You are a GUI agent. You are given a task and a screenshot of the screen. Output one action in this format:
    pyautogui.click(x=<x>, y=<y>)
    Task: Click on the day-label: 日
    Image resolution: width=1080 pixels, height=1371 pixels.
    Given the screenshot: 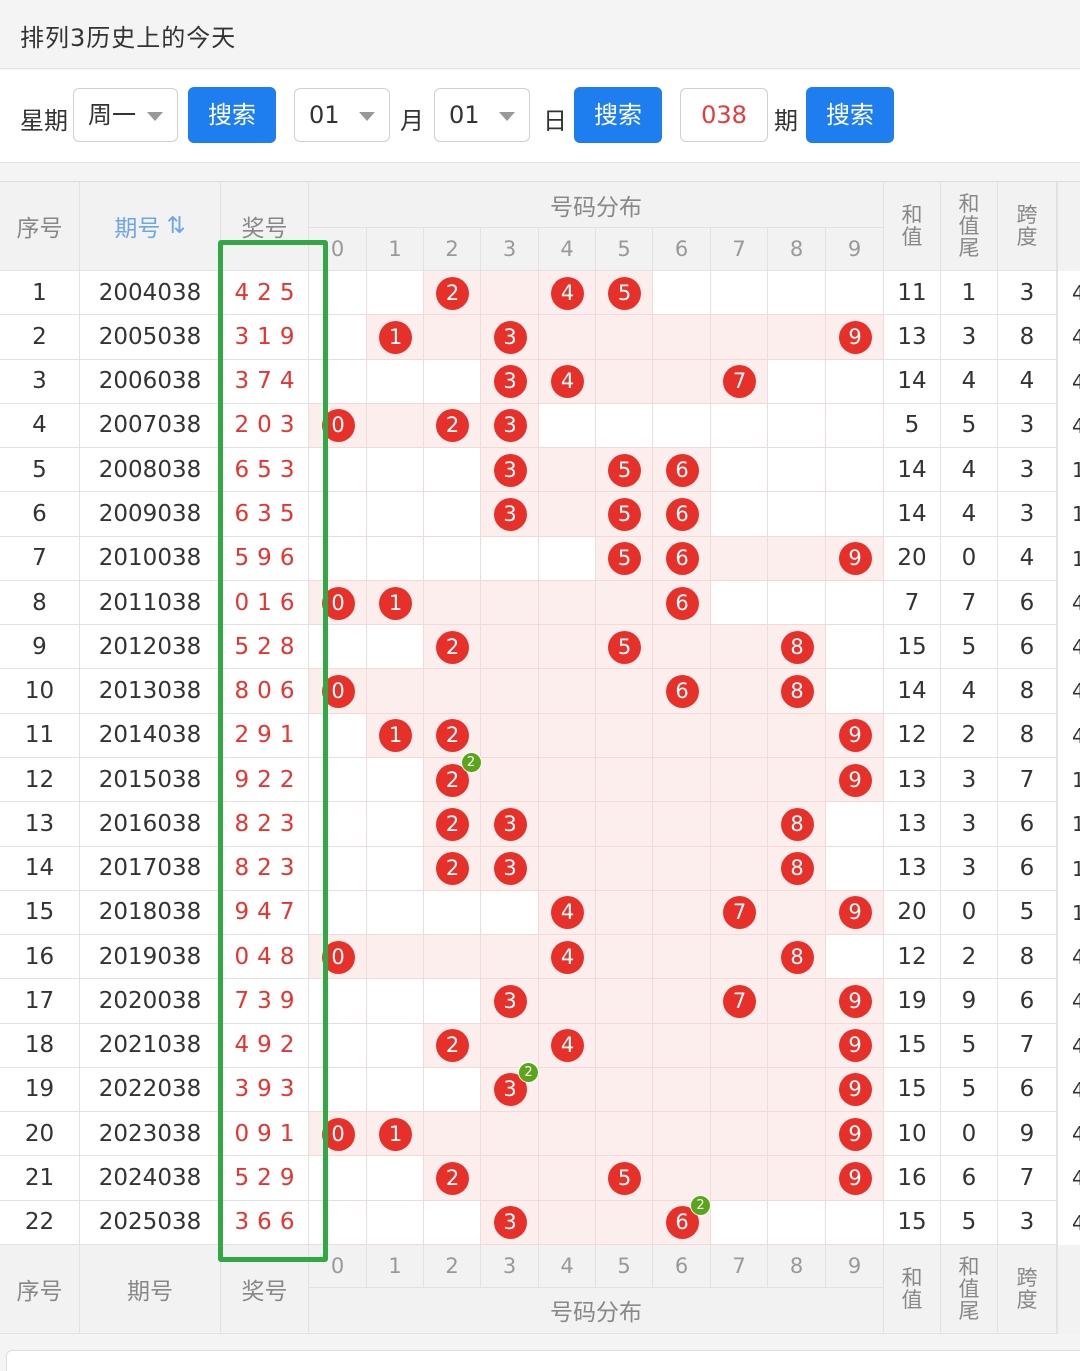 What is the action you would take?
    pyautogui.click(x=555, y=121)
    